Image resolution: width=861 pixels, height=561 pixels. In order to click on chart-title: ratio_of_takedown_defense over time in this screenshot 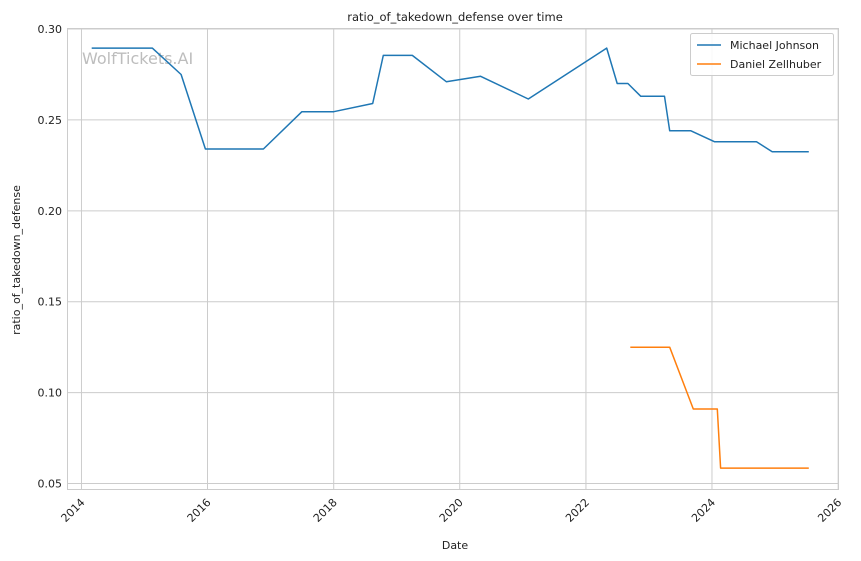, I will do `click(455, 17)`.